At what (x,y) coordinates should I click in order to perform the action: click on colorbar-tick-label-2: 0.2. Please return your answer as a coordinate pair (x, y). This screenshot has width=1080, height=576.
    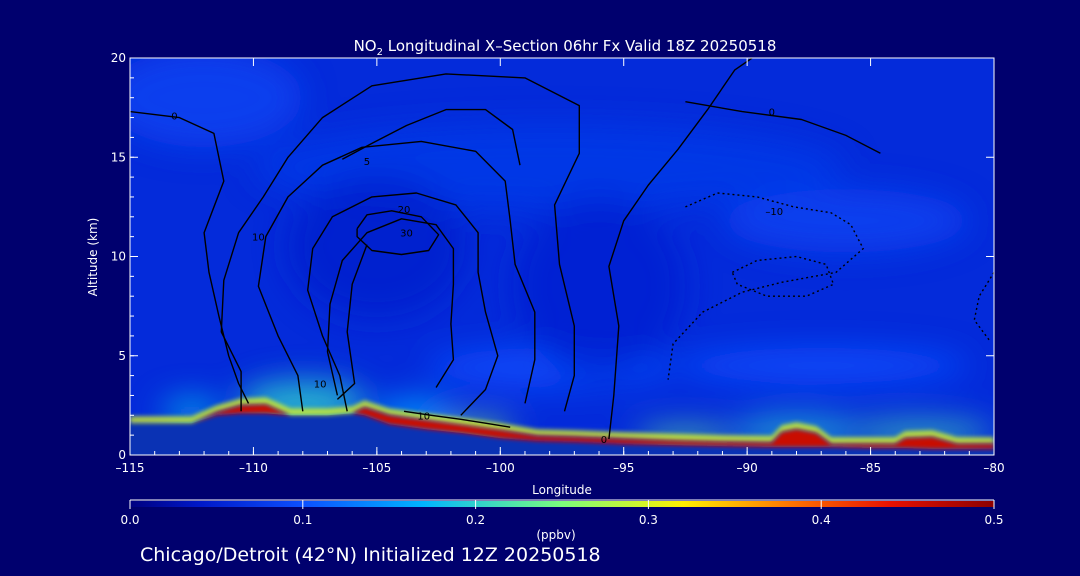
    Looking at the image, I should click on (475, 520).